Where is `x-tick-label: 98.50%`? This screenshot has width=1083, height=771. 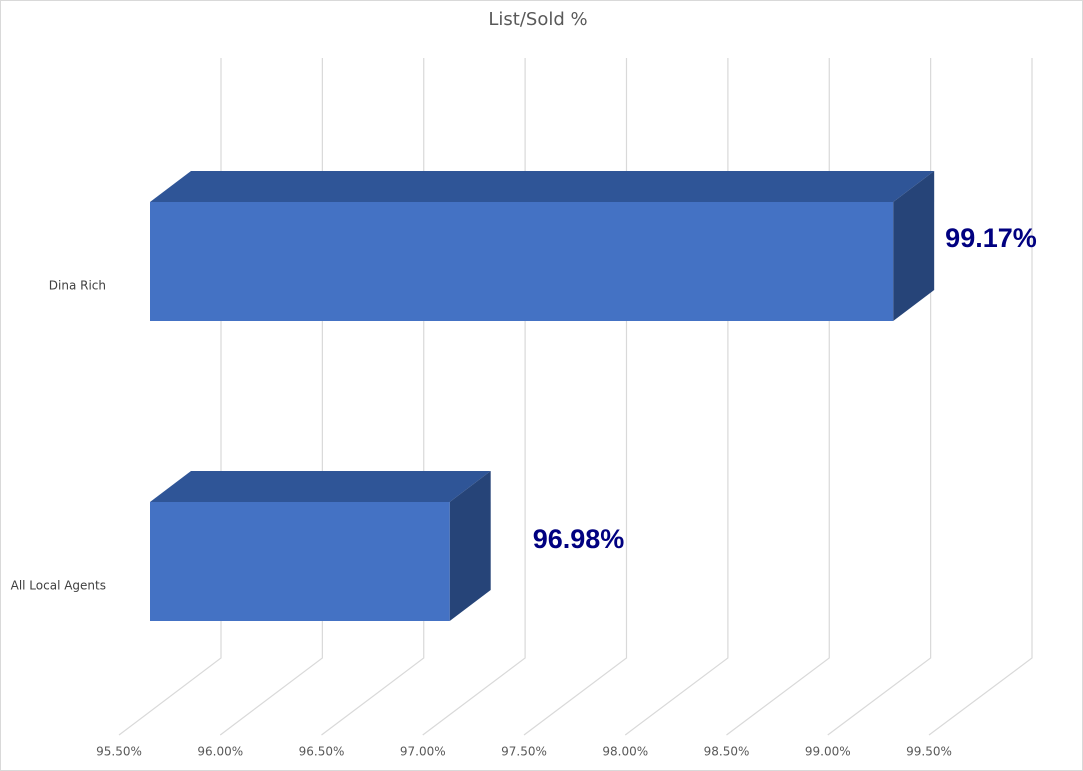
x-tick-label: 98.50% is located at coordinates (727, 752).